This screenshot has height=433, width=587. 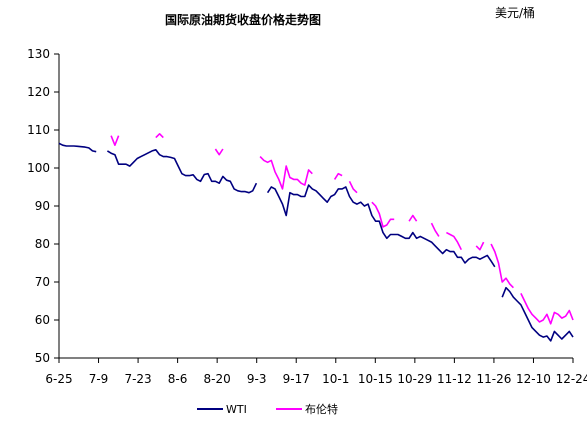 What do you see at coordinates (296, 379) in the screenshot?
I see `x-tick-label: 9-17` at bounding box center [296, 379].